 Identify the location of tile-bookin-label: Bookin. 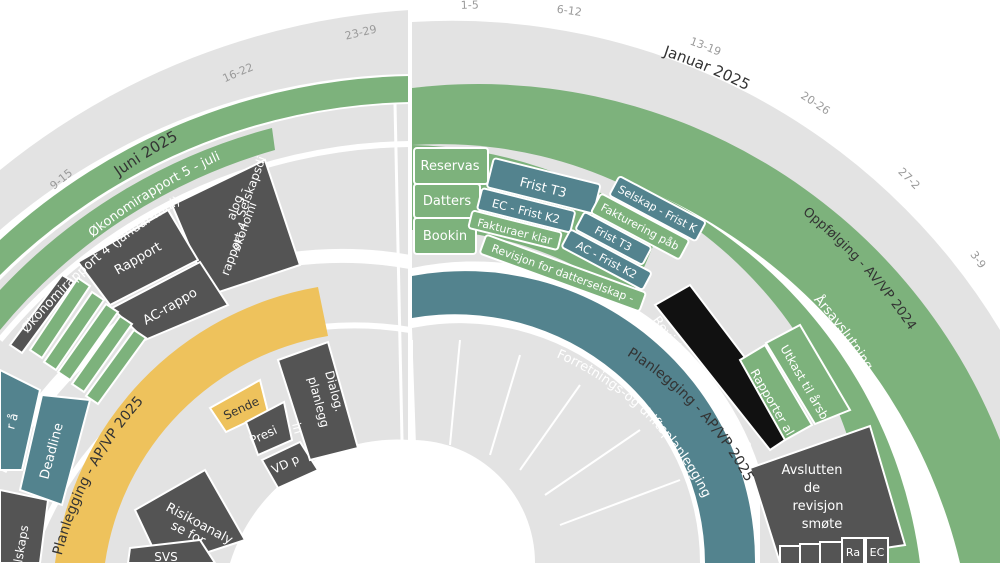
(445, 236).